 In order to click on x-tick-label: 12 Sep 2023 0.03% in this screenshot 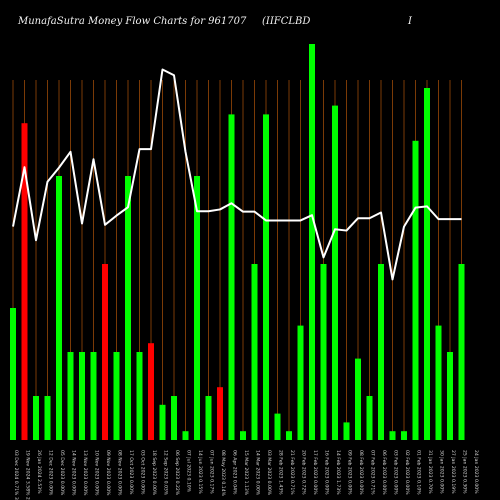, I will do `click(166, 473)`.